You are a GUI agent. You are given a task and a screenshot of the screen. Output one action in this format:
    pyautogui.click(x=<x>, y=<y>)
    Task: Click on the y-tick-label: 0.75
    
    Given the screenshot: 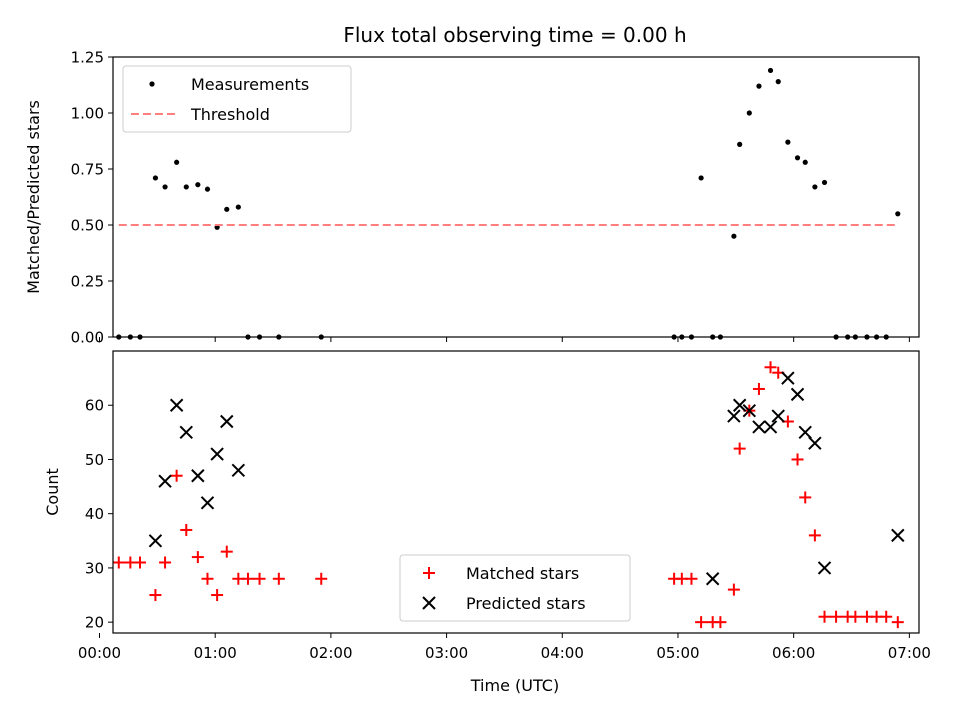 What is the action you would take?
    pyautogui.click(x=87, y=170)
    